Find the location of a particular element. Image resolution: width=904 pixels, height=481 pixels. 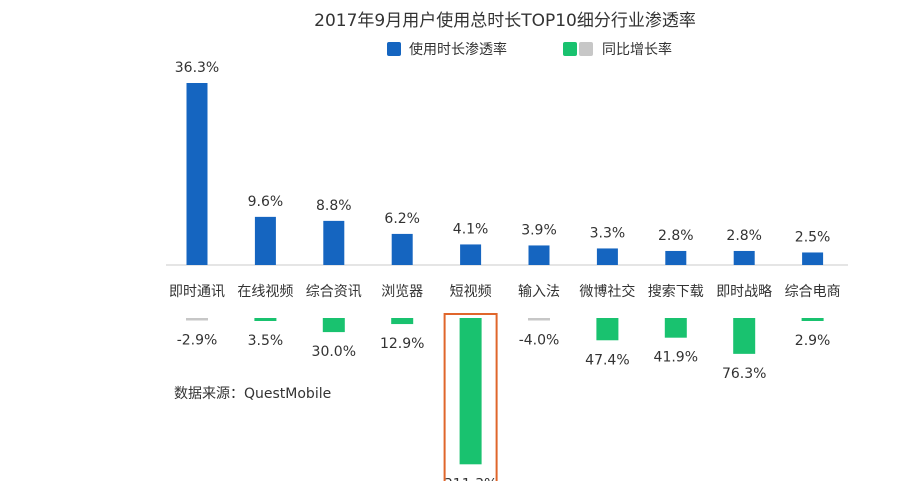

category-label-cat-9: 即时战略 is located at coordinates (744, 292).